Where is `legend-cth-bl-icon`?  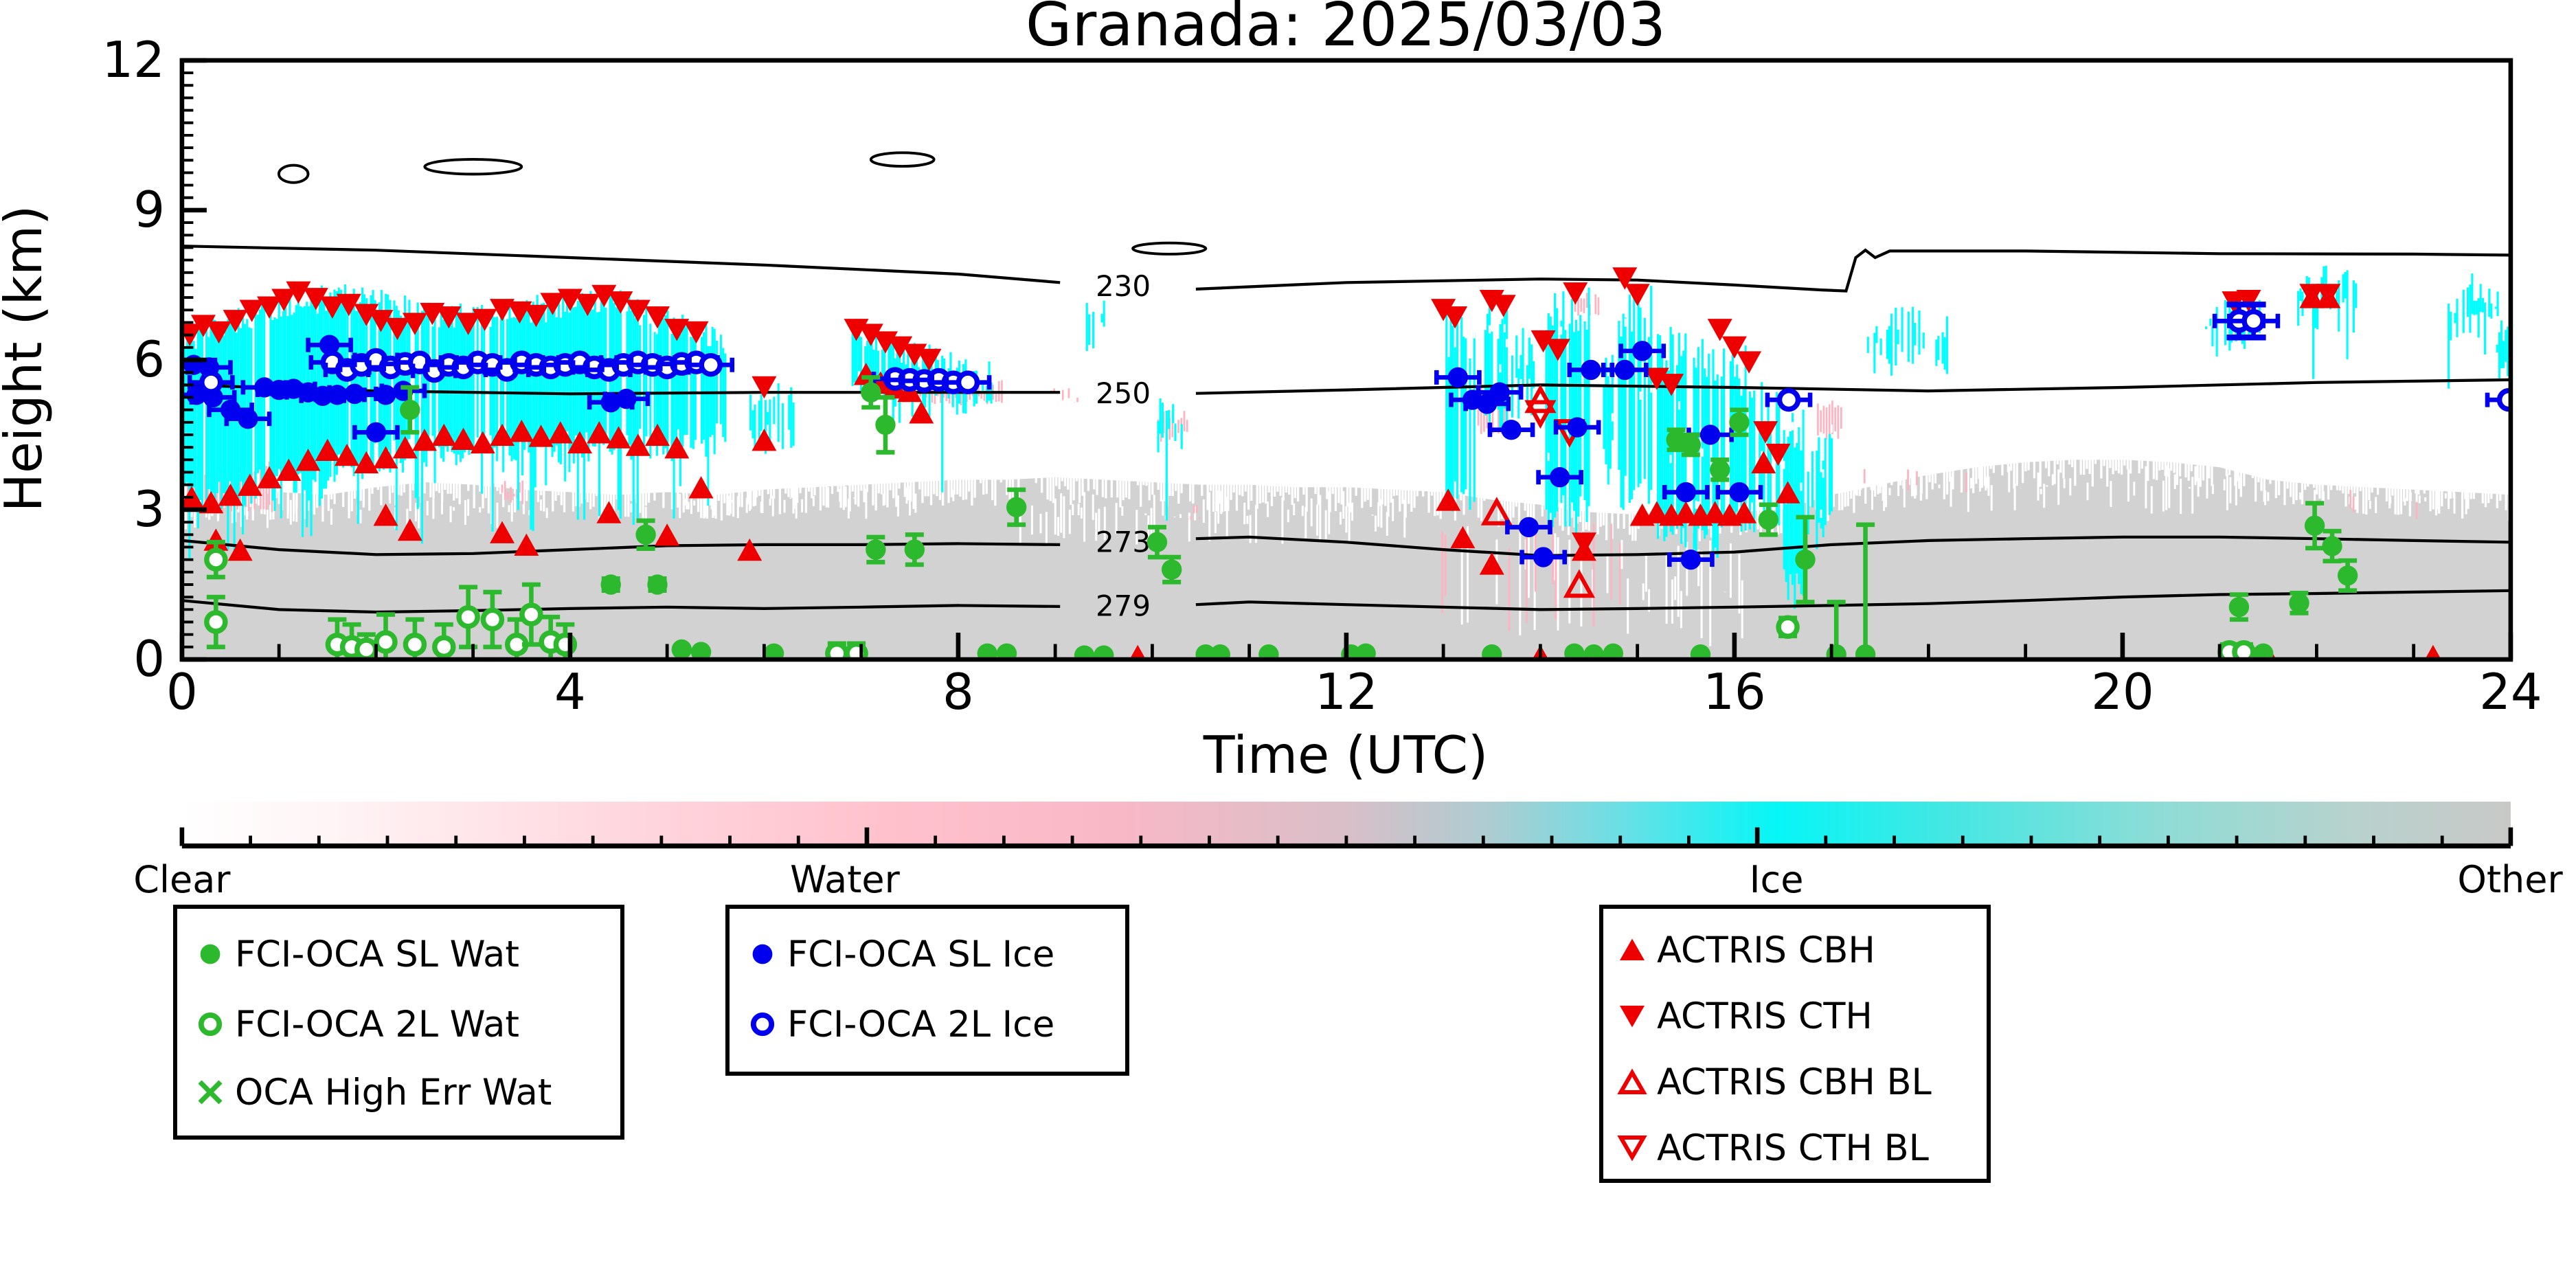
legend-cth-bl-icon is located at coordinates (1632, 1149).